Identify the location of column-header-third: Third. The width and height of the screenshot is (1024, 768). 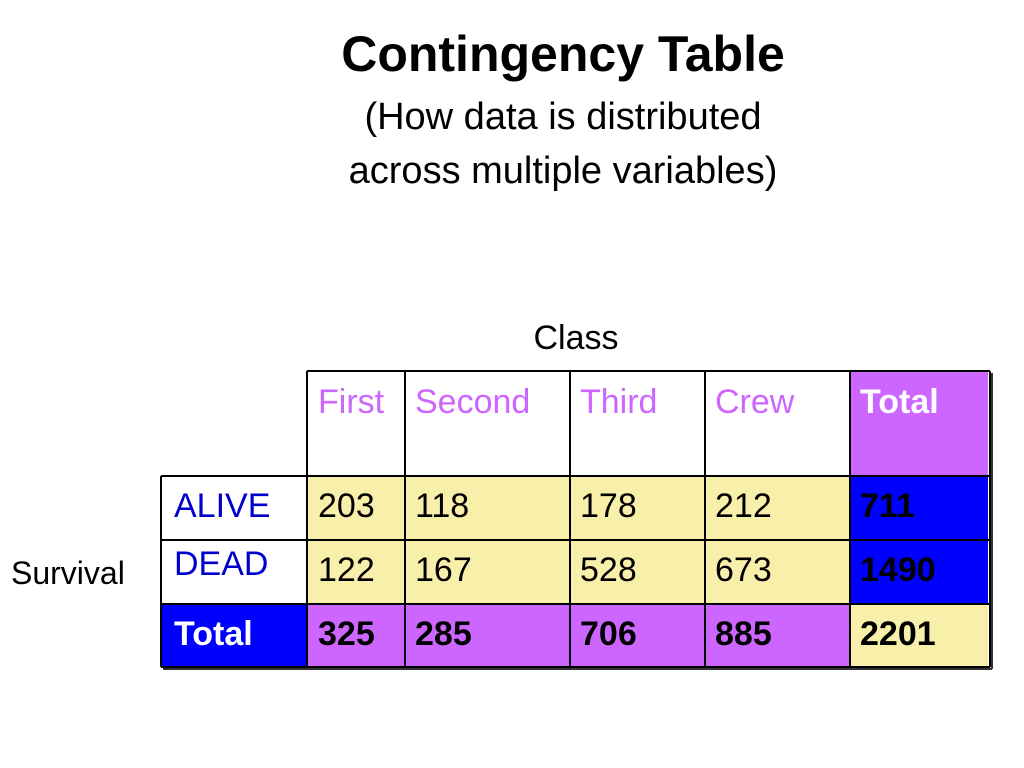
(619, 402).